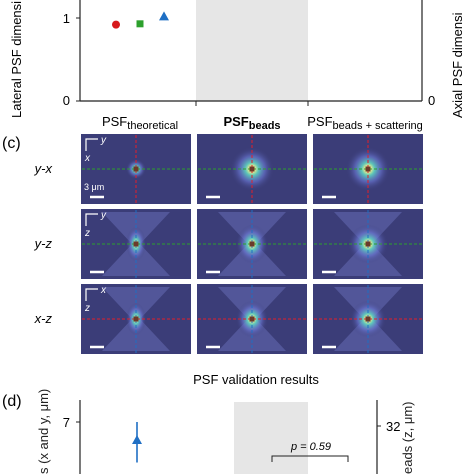 Image resolution: width=474 pixels, height=474 pixels. Describe the element at coordinates (87, 308) in the screenshot. I see `axis-glyph-v-r2: z` at that location.